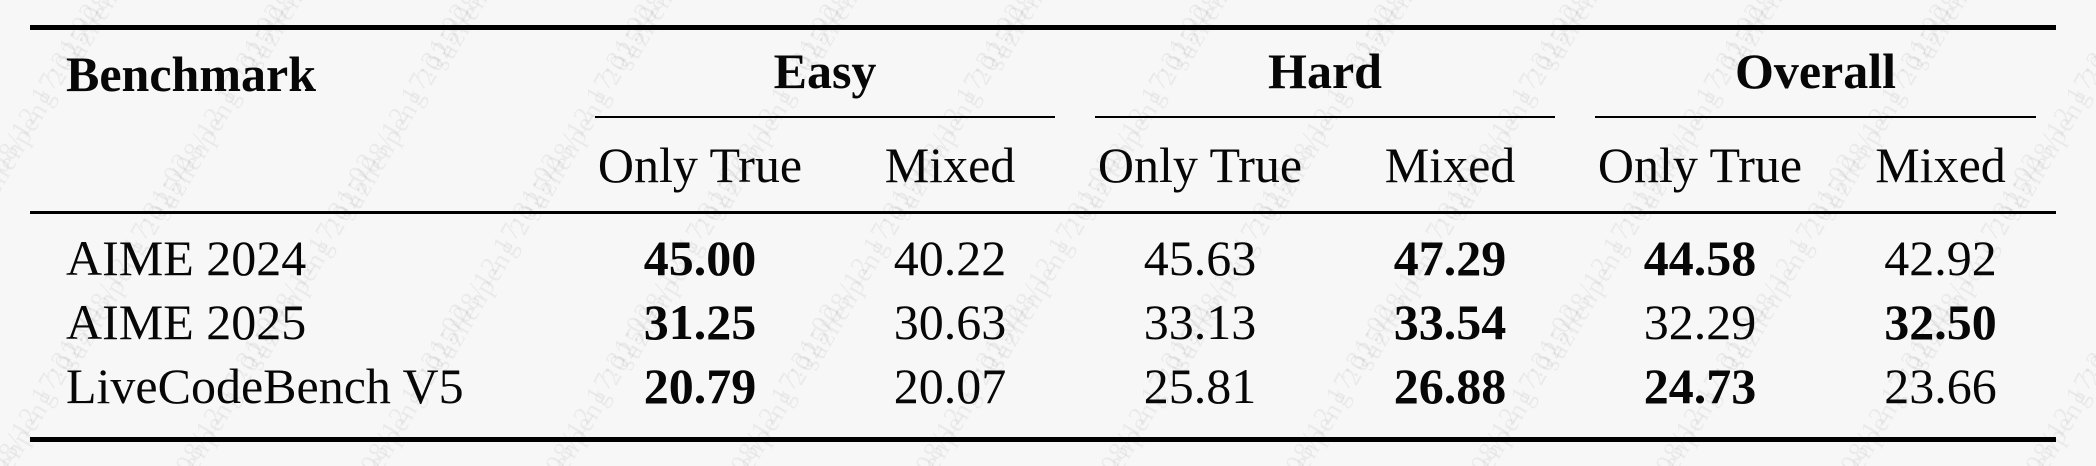 This screenshot has width=2096, height=466. Describe the element at coordinates (1700, 164) in the screenshot. I see `subheader-overall-only-true: Only True` at that location.